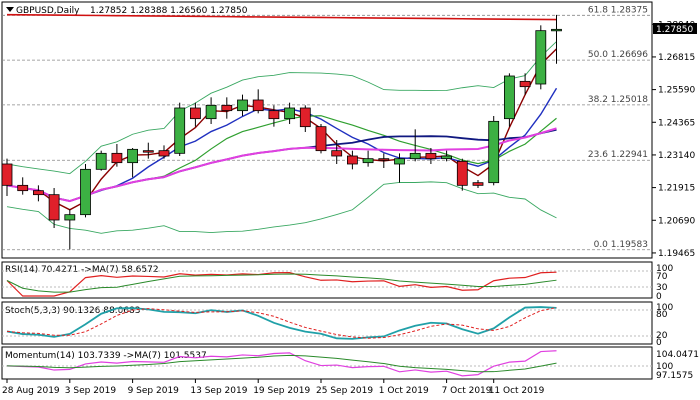  I want to click on price-tick-label: 1.20690, so click(676, 221).